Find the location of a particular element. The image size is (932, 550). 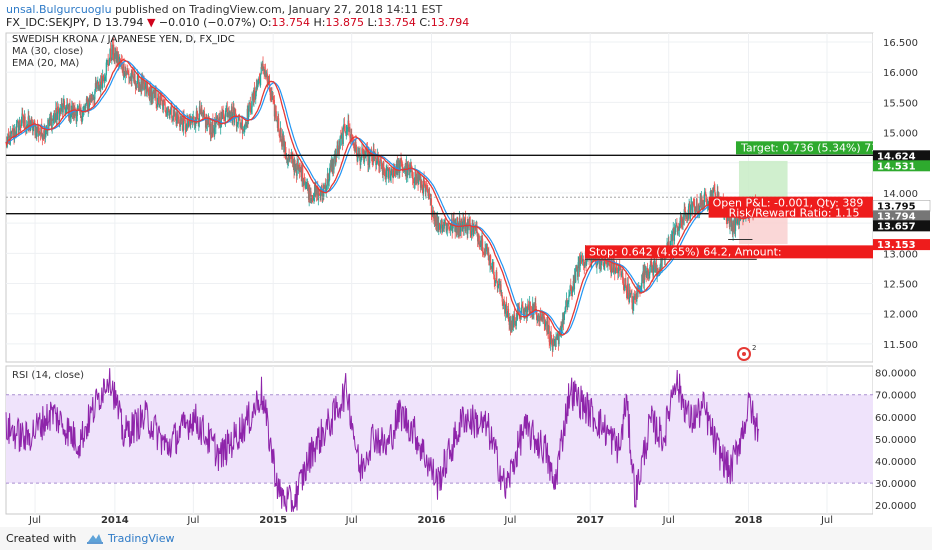

high-value: 13.875 is located at coordinates (345, 22).